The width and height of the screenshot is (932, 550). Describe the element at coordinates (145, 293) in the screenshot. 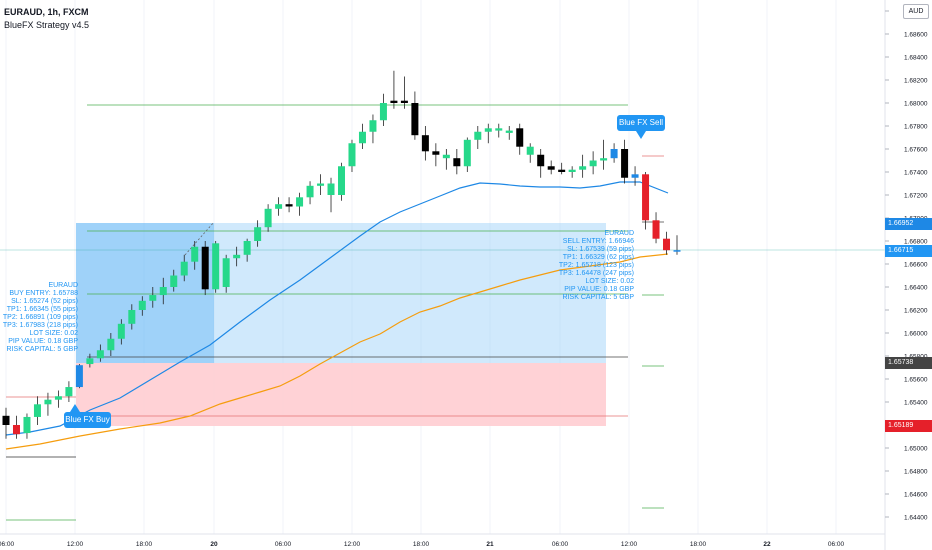

I see `buy-profit-zone-strong` at that location.